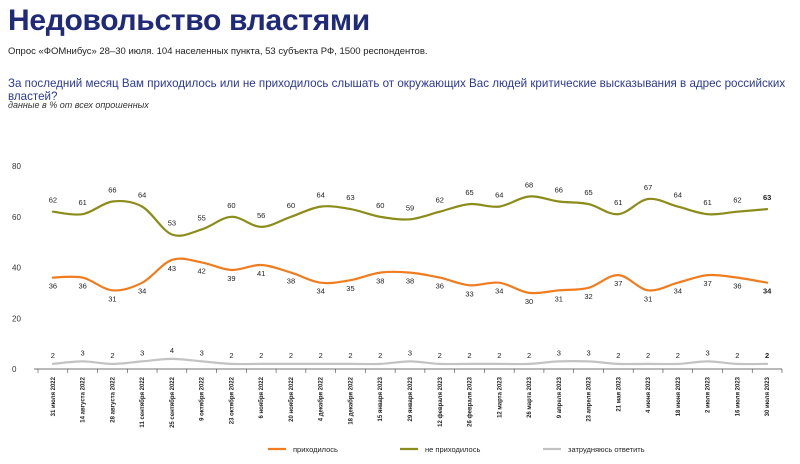 This screenshot has height=464, width=800. Describe the element at coordinates (590, 398) in the screenshot. I see `x-tick-label: 23 апреля 2023` at that location.